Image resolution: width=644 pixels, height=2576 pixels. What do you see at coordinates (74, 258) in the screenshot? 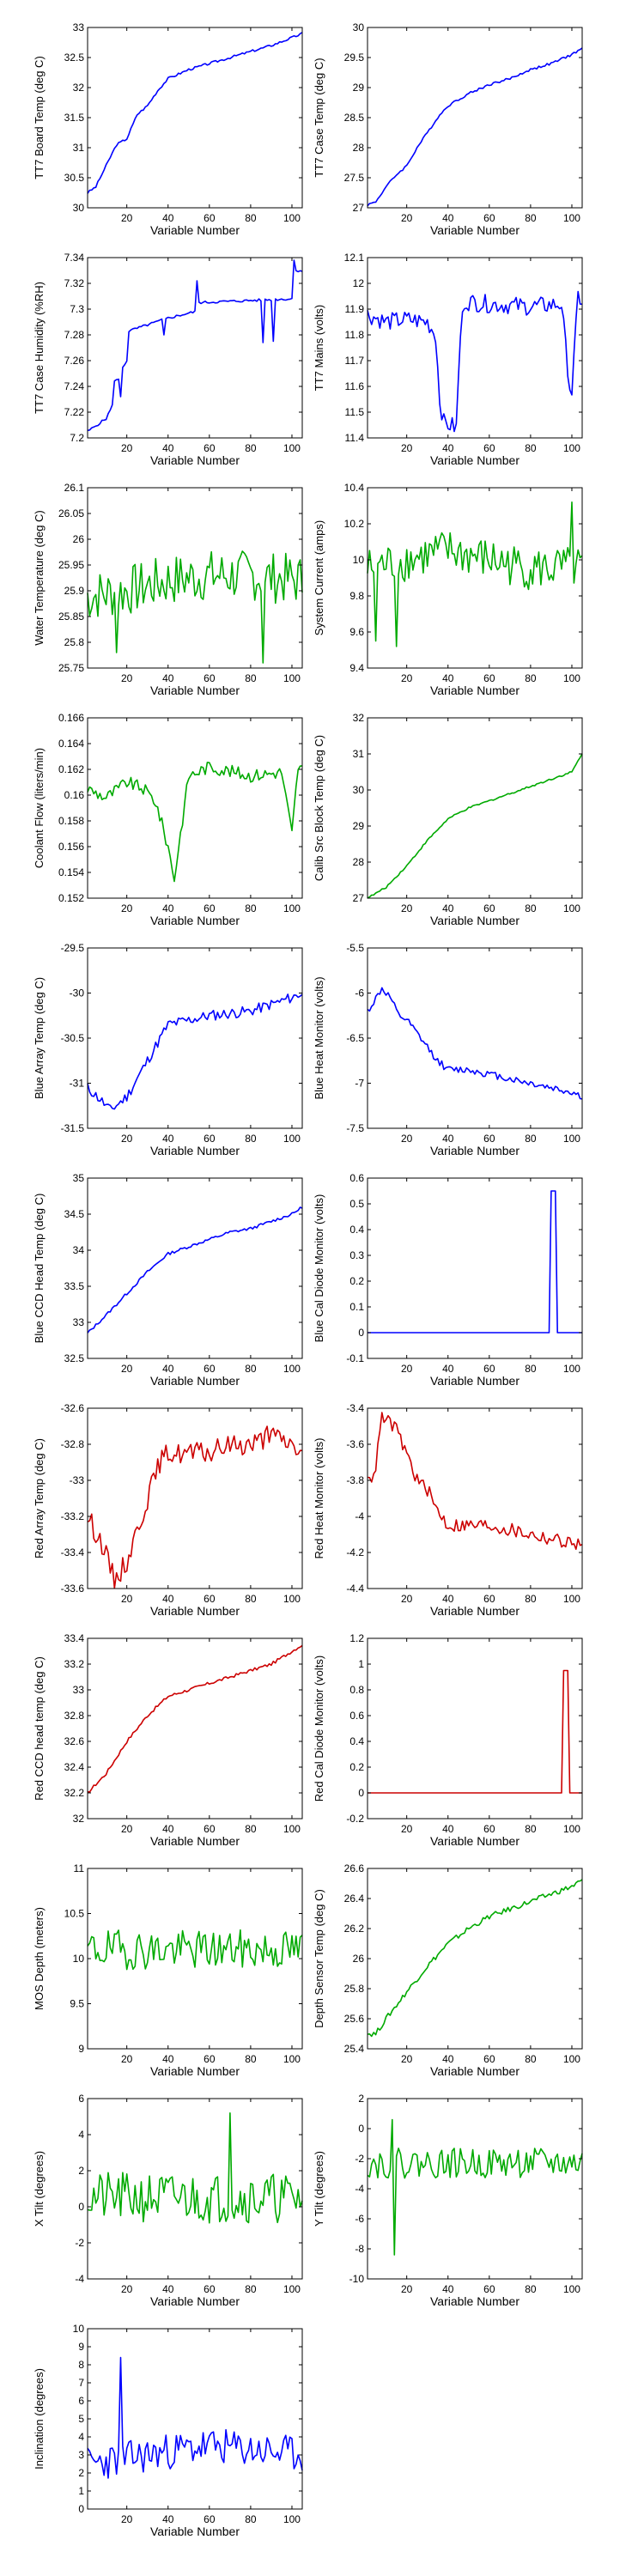
I see `y-tick-label: 7.34` at bounding box center [74, 258].